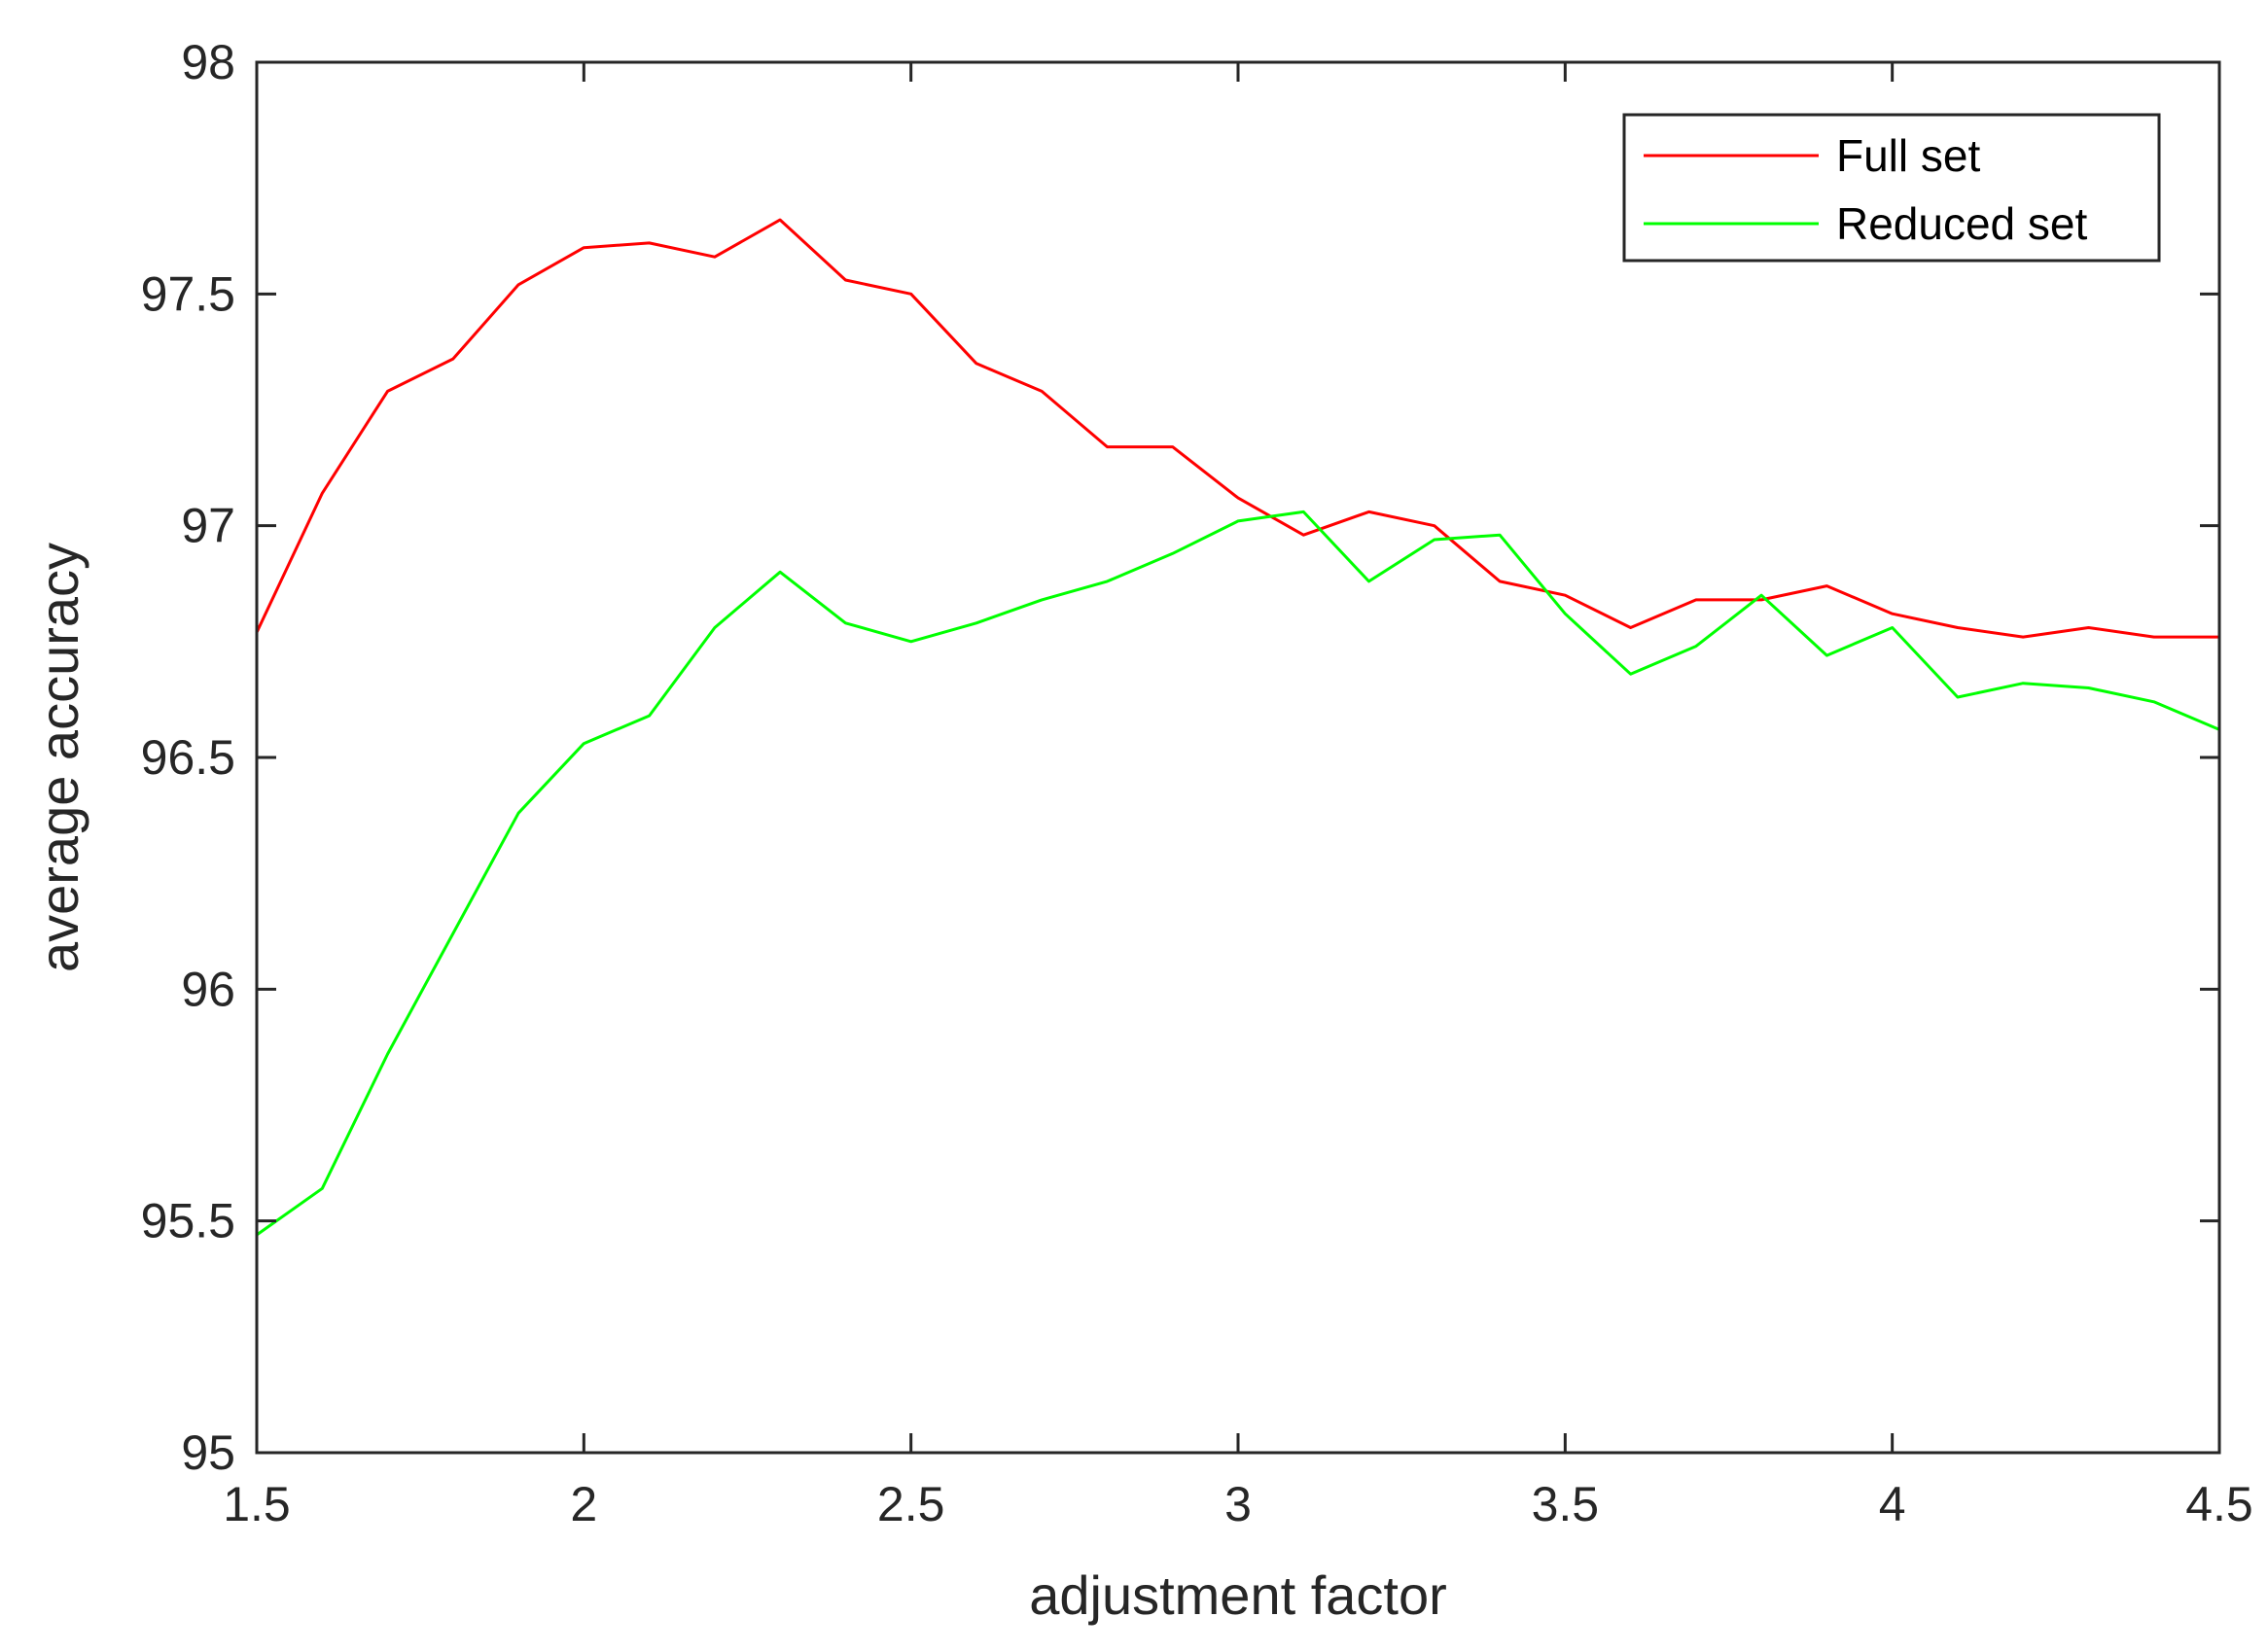 The image size is (2268, 1652). I want to click on y-tick-label: 96, so click(208, 989).